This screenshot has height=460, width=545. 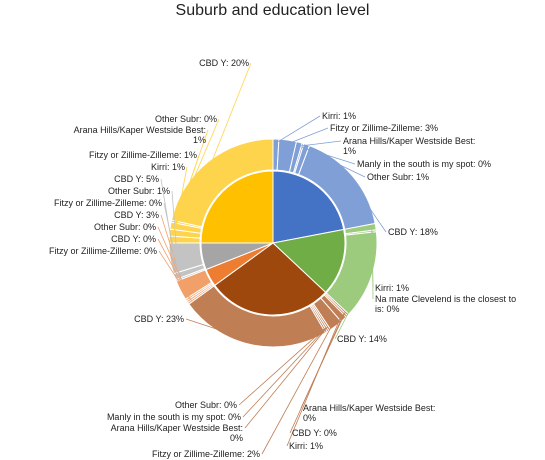 I want to click on data-label: CBD Y: 3%, so click(x=136, y=215).